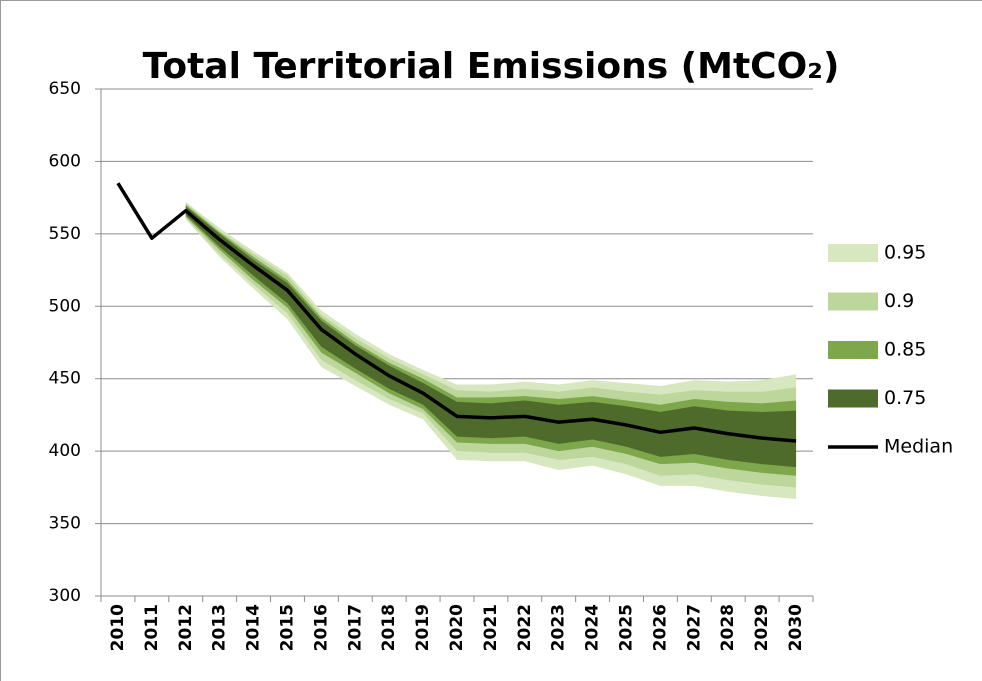 The height and width of the screenshot is (681, 982). Describe the element at coordinates (762, 627) in the screenshot. I see `x-tick-label: 2029` at that location.